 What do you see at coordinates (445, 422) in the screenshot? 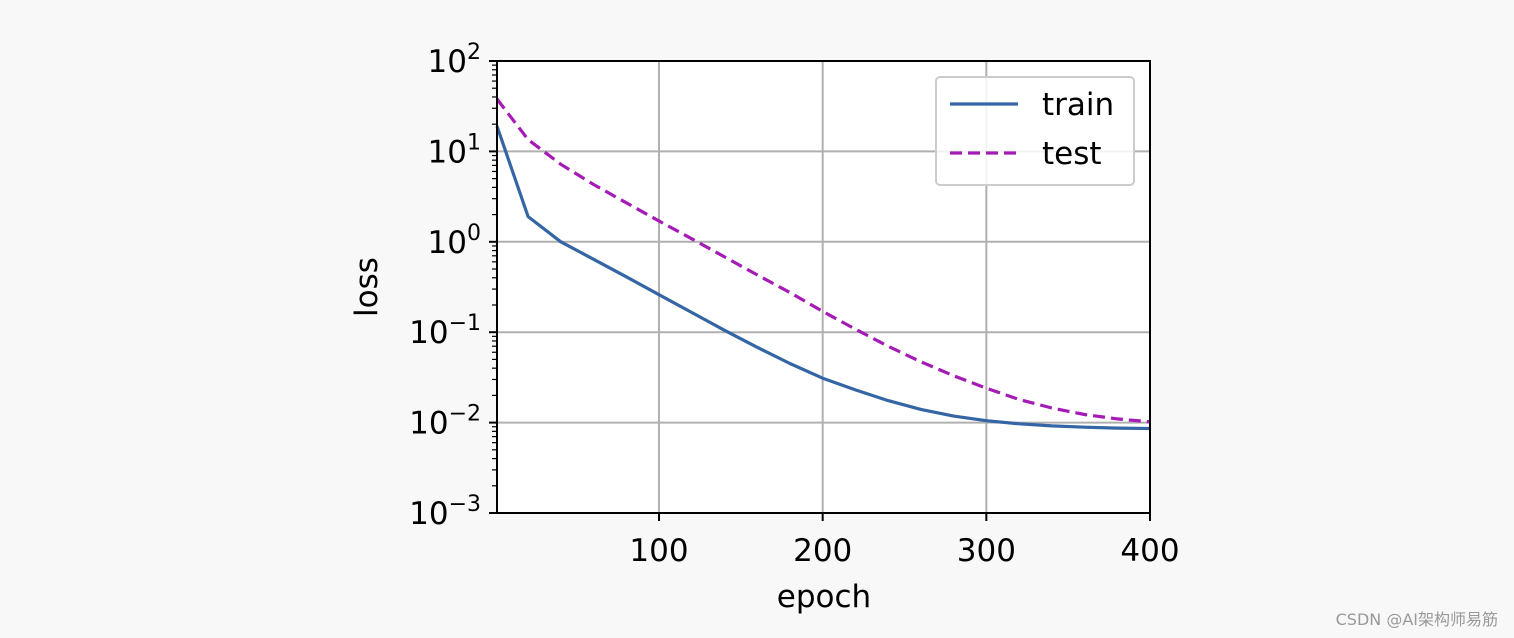
I see `y-tick-label: 10⁻²` at bounding box center [445, 422].